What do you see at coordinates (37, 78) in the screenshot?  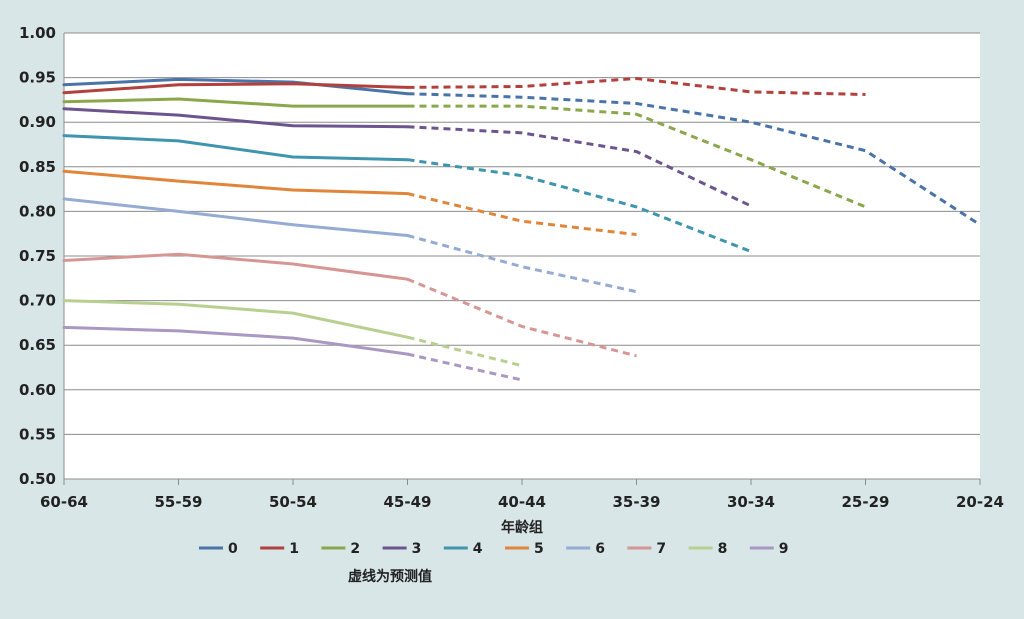 I see `y-tick-label: 0.95` at bounding box center [37, 78].